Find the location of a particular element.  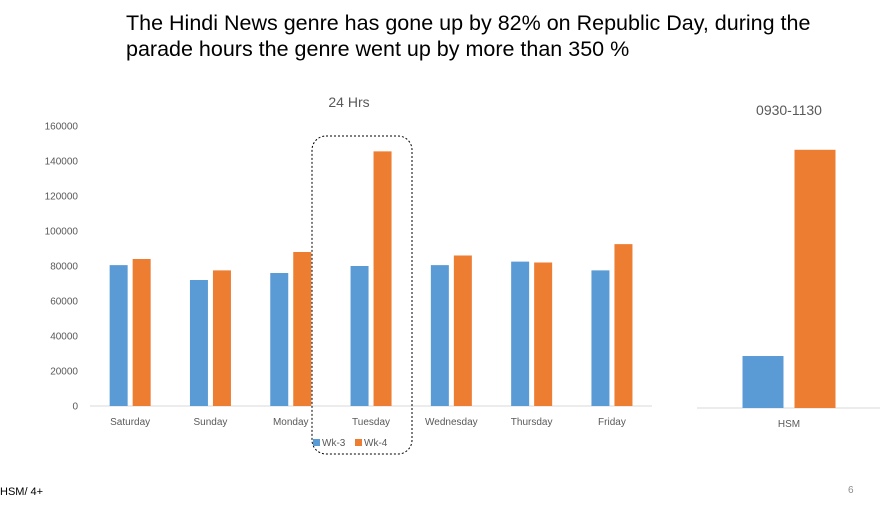

weekly-chart-title: 24 Hrs is located at coordinates (348, 102).